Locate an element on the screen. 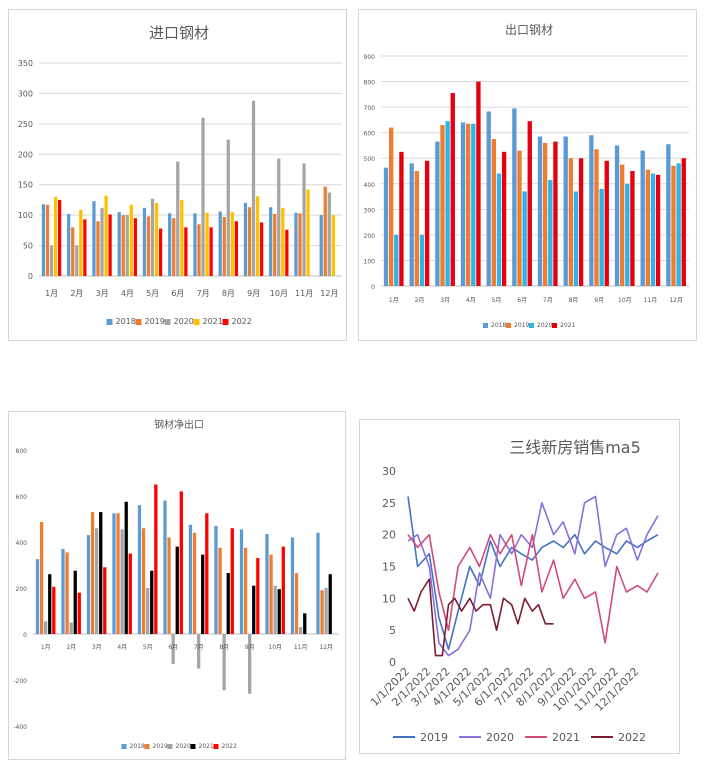  x-tick-label: 11月 is located at coordinates (304, 293).